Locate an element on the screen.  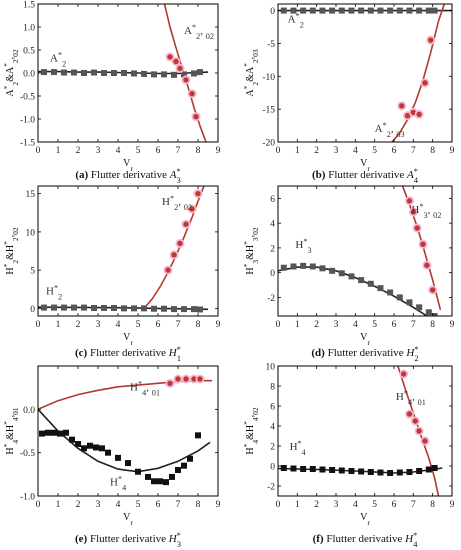
series-annotation: H*2, 02 is located at coordinates (177, 203).